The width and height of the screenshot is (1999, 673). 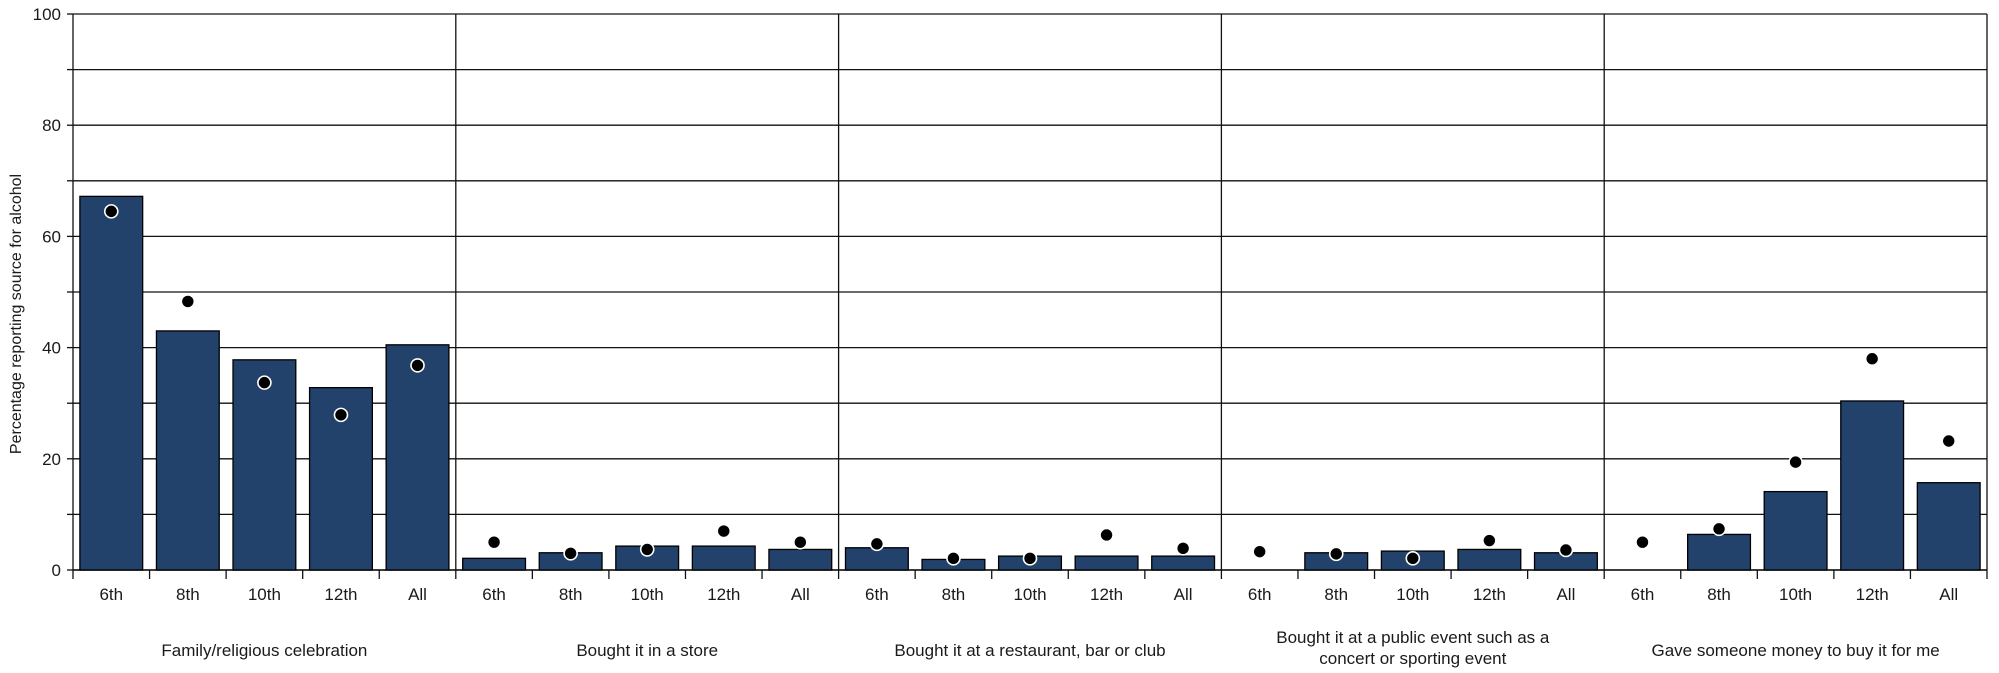 What do you see at coordinates (264, 650) in the screenshot?
I see `group-label: Family/religious celebration` at bounding box center [264, 650].